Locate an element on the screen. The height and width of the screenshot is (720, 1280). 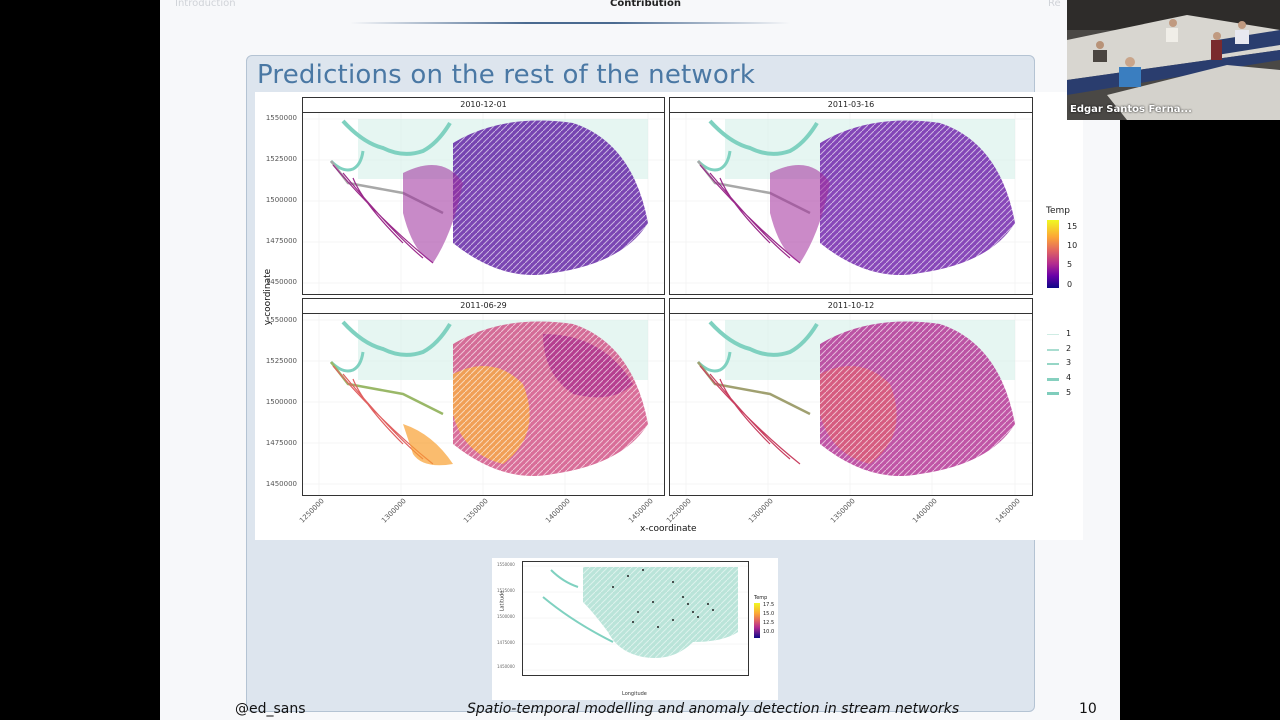
slide-title: Predictions on the rest of the network is located at coordinates (506, 75).